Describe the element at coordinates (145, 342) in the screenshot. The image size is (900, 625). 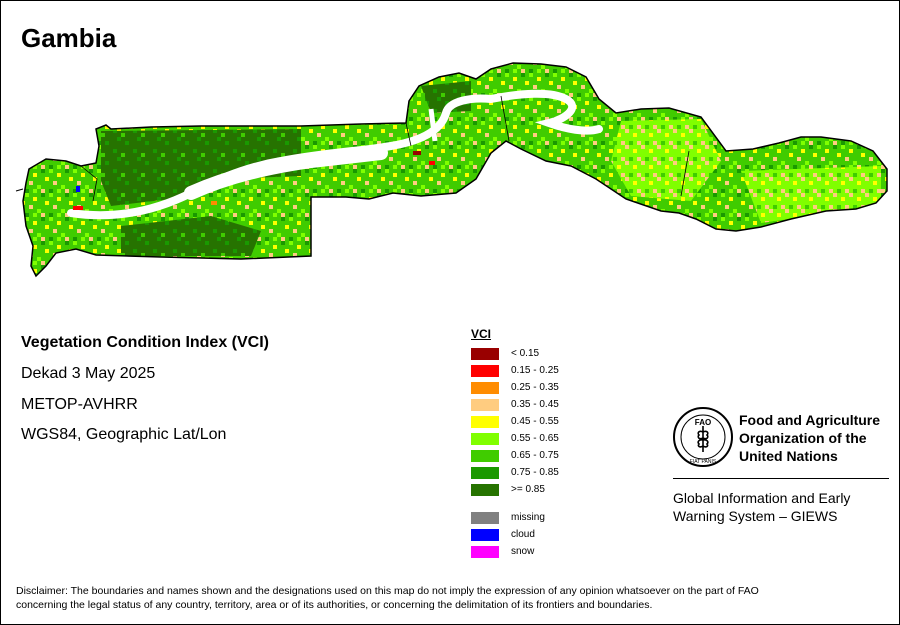
I see `index-name: Vegetation Condition Index (VCI)` at that location.